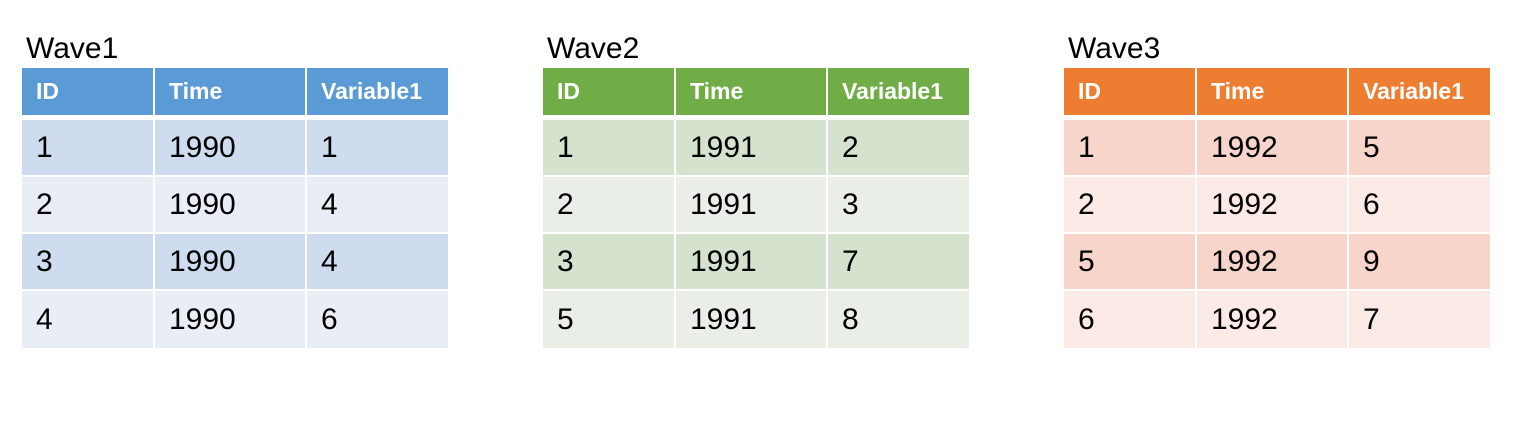 Image resolution: width=1520 pixels, height=426 pixels. I want to click on table-row: 1 1992 5, so click(1277, 148).